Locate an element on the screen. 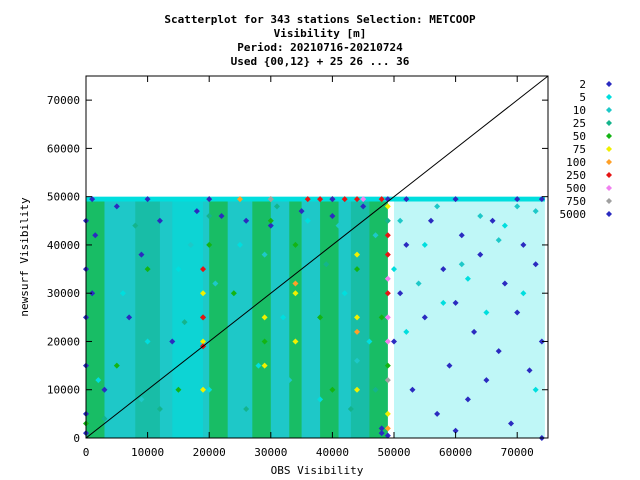 The height and width of the screenshot is (480, 640). x-tick-label-6: 60000 is located at coordinates (455, 452).